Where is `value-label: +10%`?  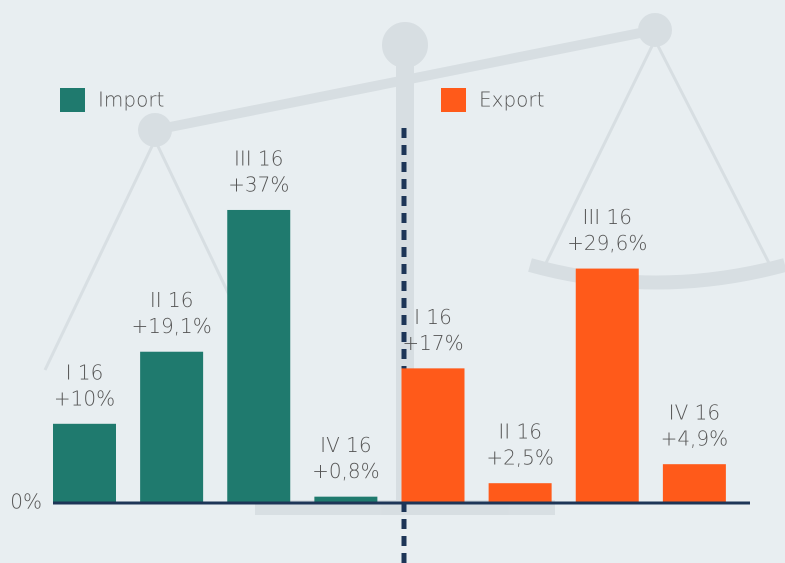 value-label: +10% is located at coordinates (84, 398).